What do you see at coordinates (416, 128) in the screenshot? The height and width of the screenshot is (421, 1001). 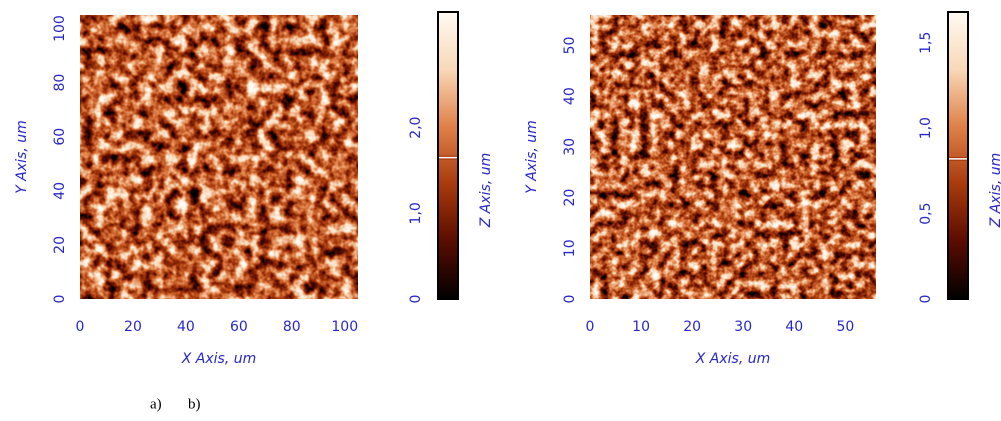 I see `z-tick-label: 2,0` at bounding box center [416, 128].